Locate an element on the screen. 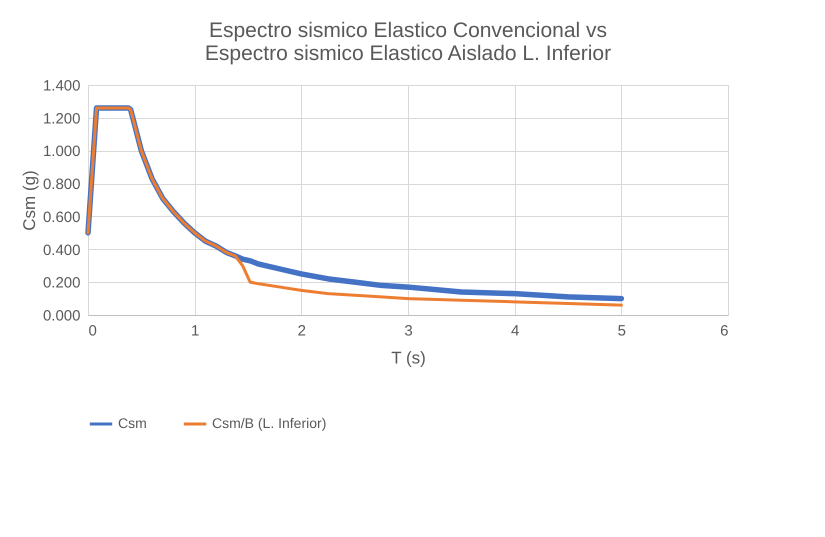 This screenshot has width=825, height=537. legend-label: Csm is located at coordinates (132, 423).